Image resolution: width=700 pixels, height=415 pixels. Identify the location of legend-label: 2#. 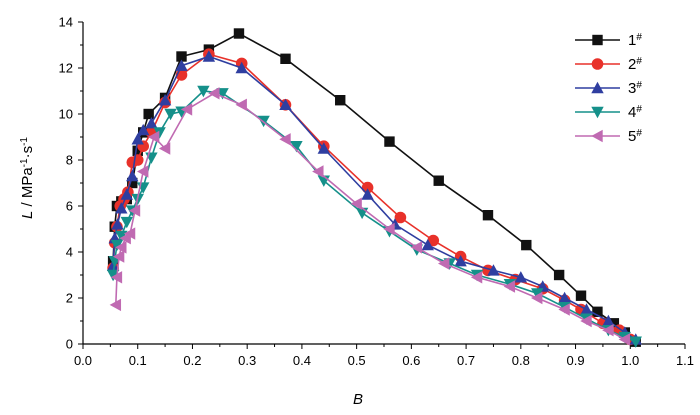
(635, 65).